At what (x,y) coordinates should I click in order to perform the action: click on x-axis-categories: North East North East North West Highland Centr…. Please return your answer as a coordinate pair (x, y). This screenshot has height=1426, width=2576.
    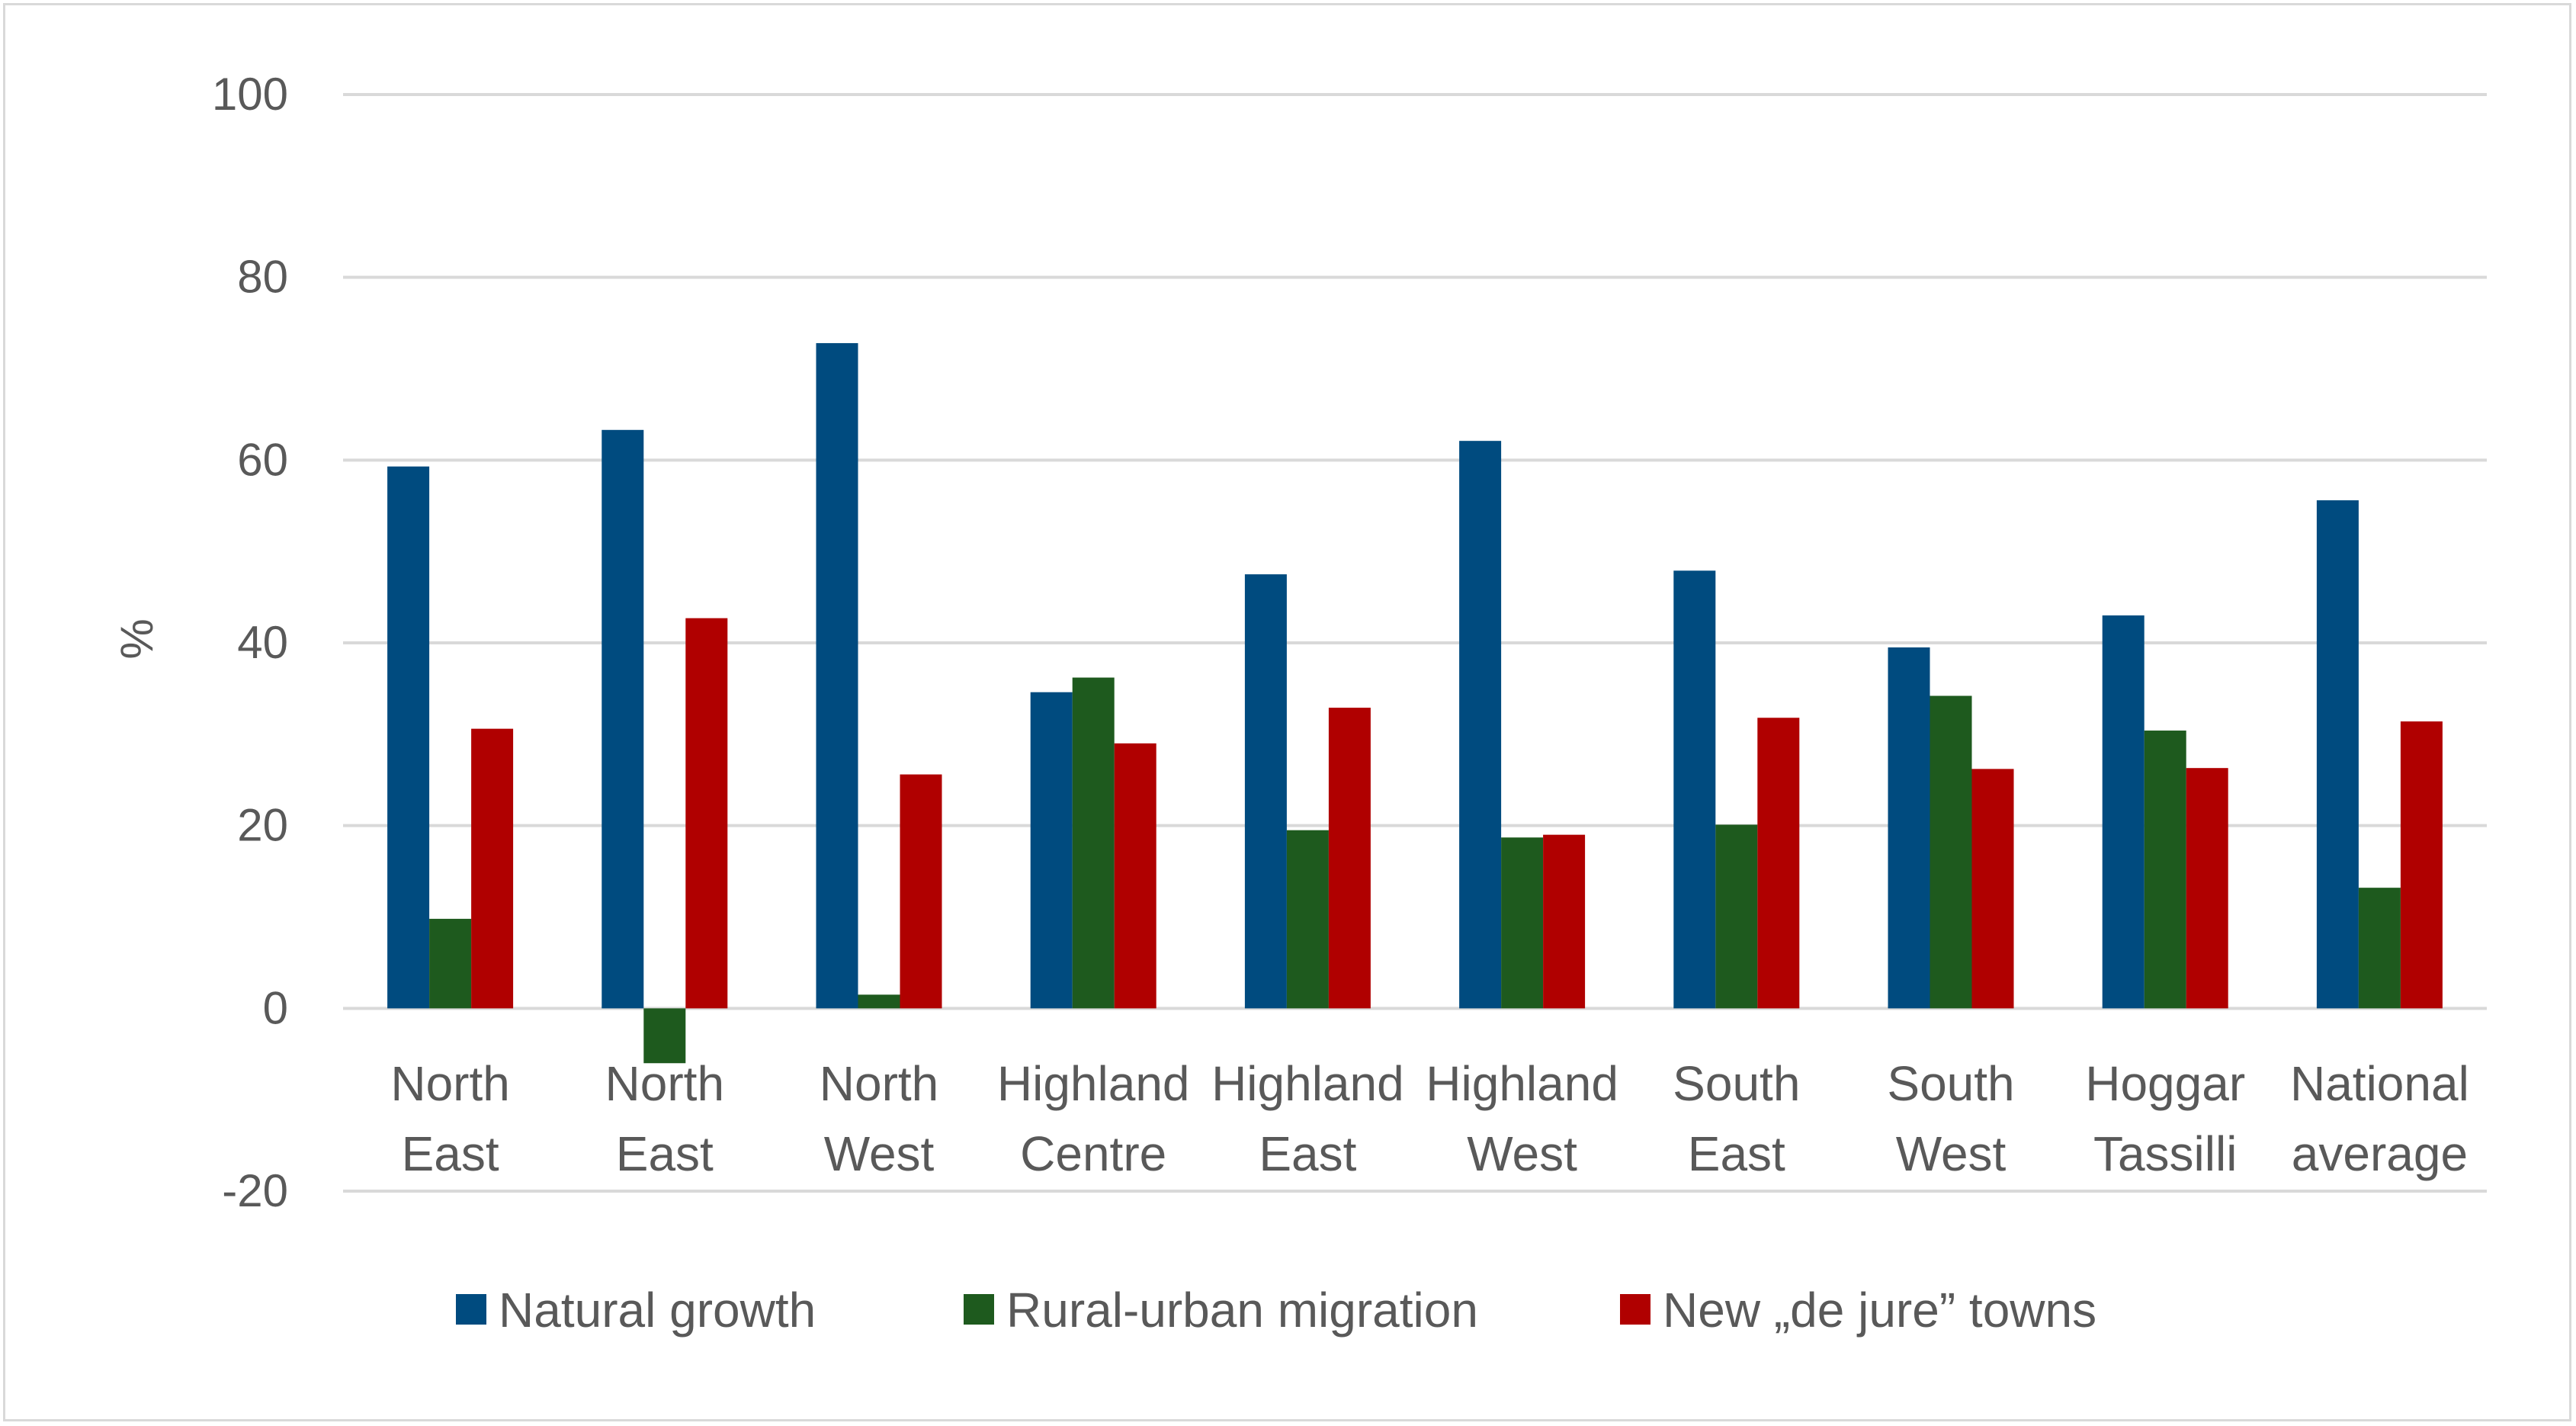
    Looking at the image, I should click on (1429, 1118).